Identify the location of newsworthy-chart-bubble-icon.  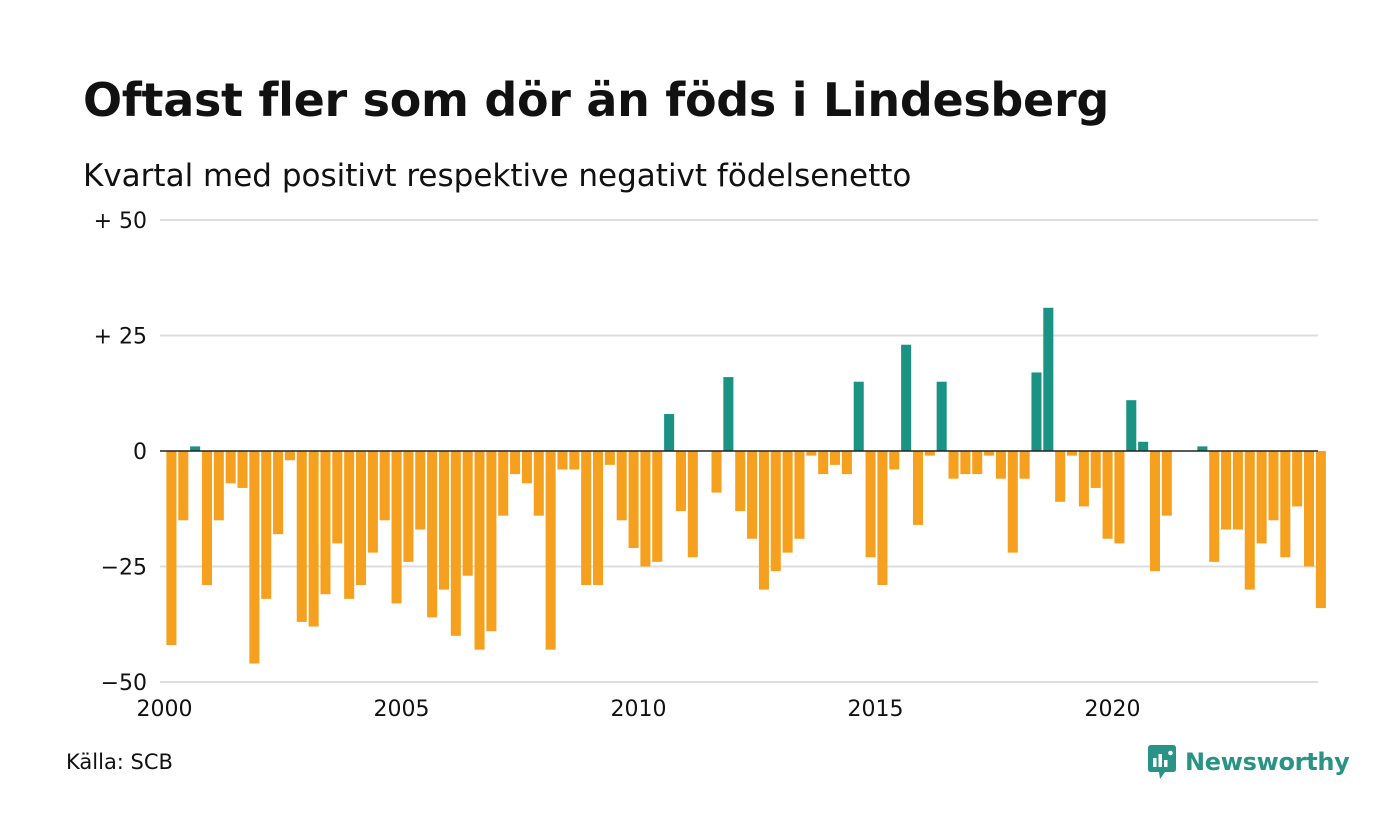
(1162, 762).